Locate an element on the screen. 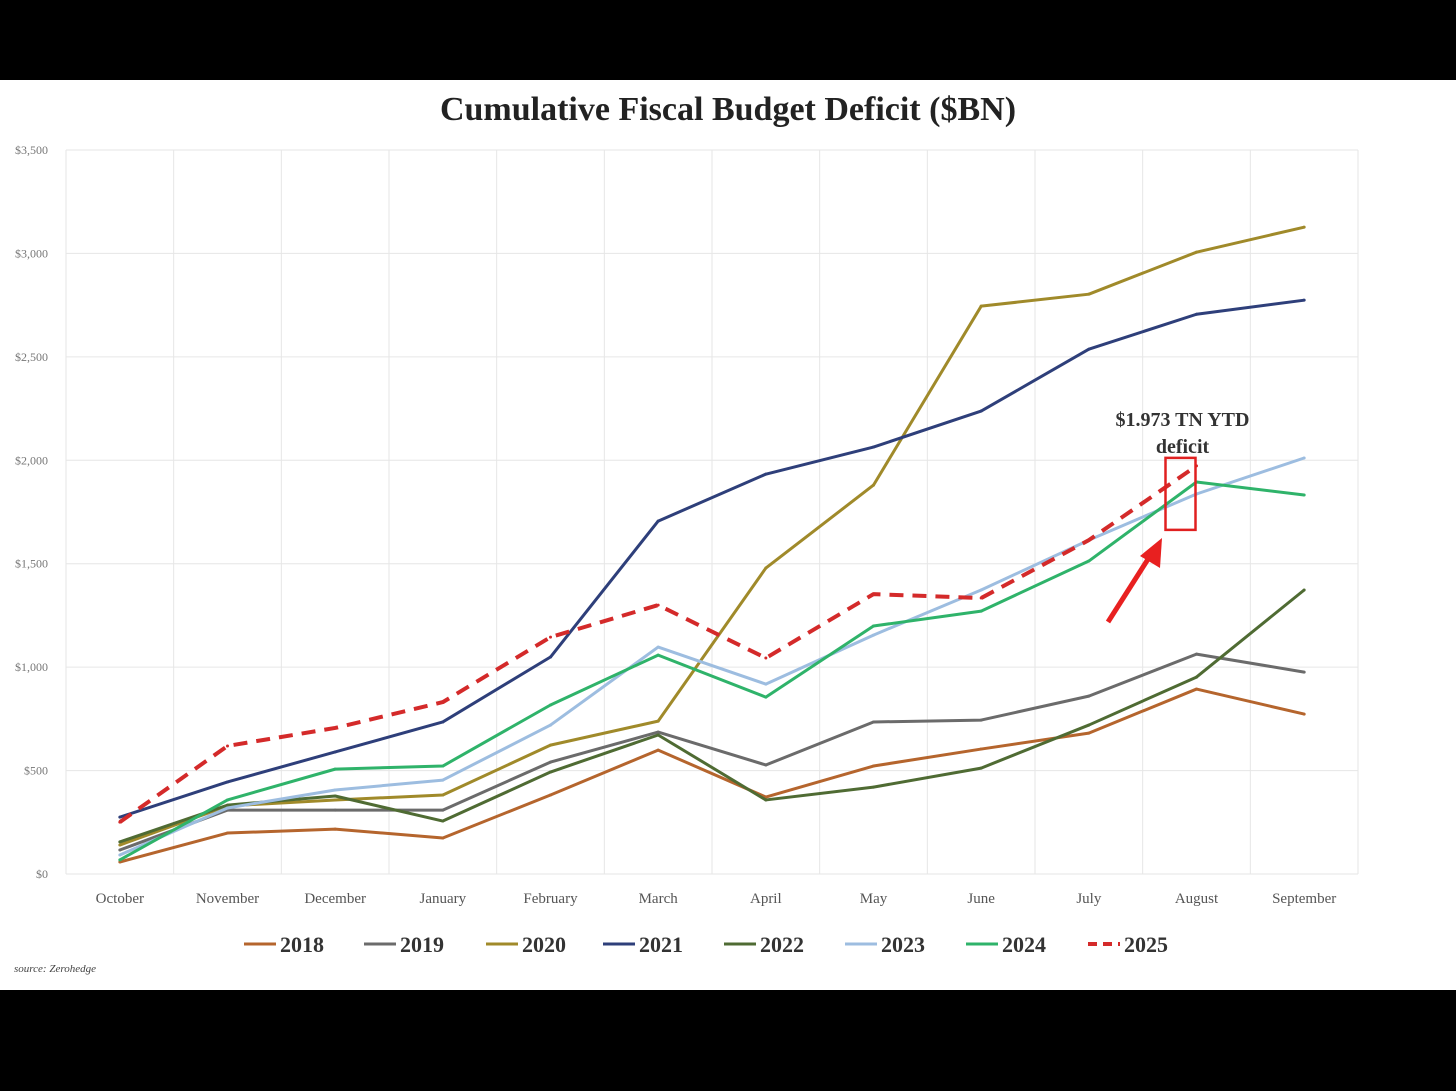  legend-label-2018: 2018 is located at coordinates (302, 944).